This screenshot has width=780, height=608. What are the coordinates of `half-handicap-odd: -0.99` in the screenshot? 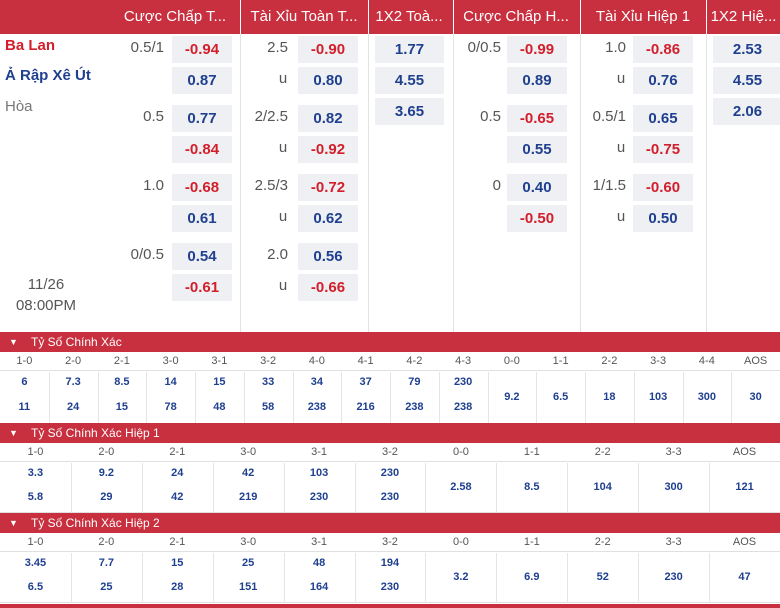 It's located at (537, 49).